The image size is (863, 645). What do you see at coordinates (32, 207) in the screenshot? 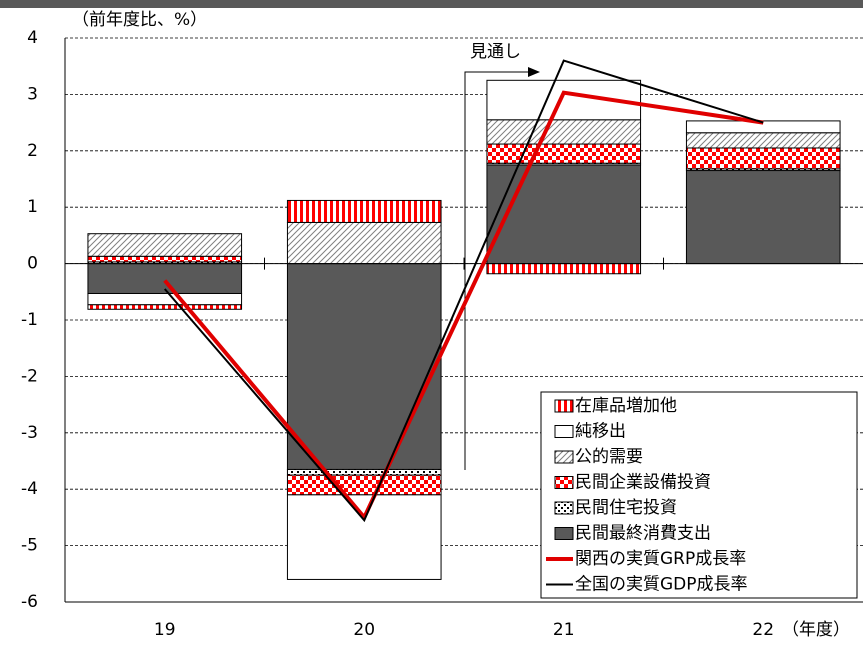
I see `y-tick-label: 1` at bounding box center [32, 207].